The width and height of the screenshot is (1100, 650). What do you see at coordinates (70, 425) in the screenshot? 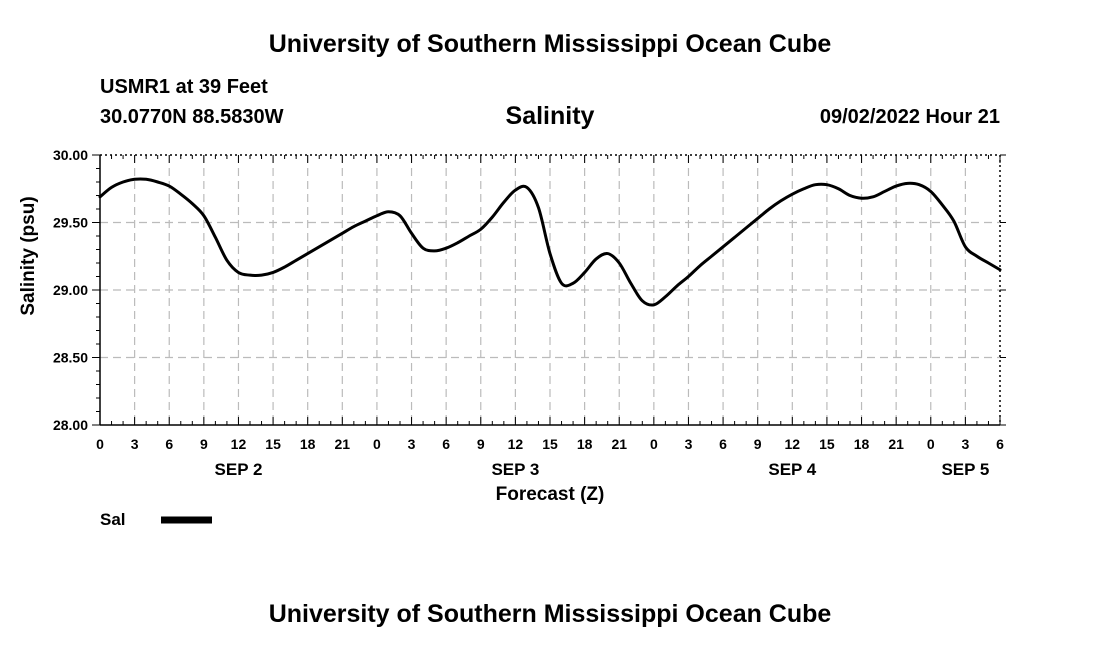
I see `y-tick-label: 28.00` at bounding box center [70, 425].